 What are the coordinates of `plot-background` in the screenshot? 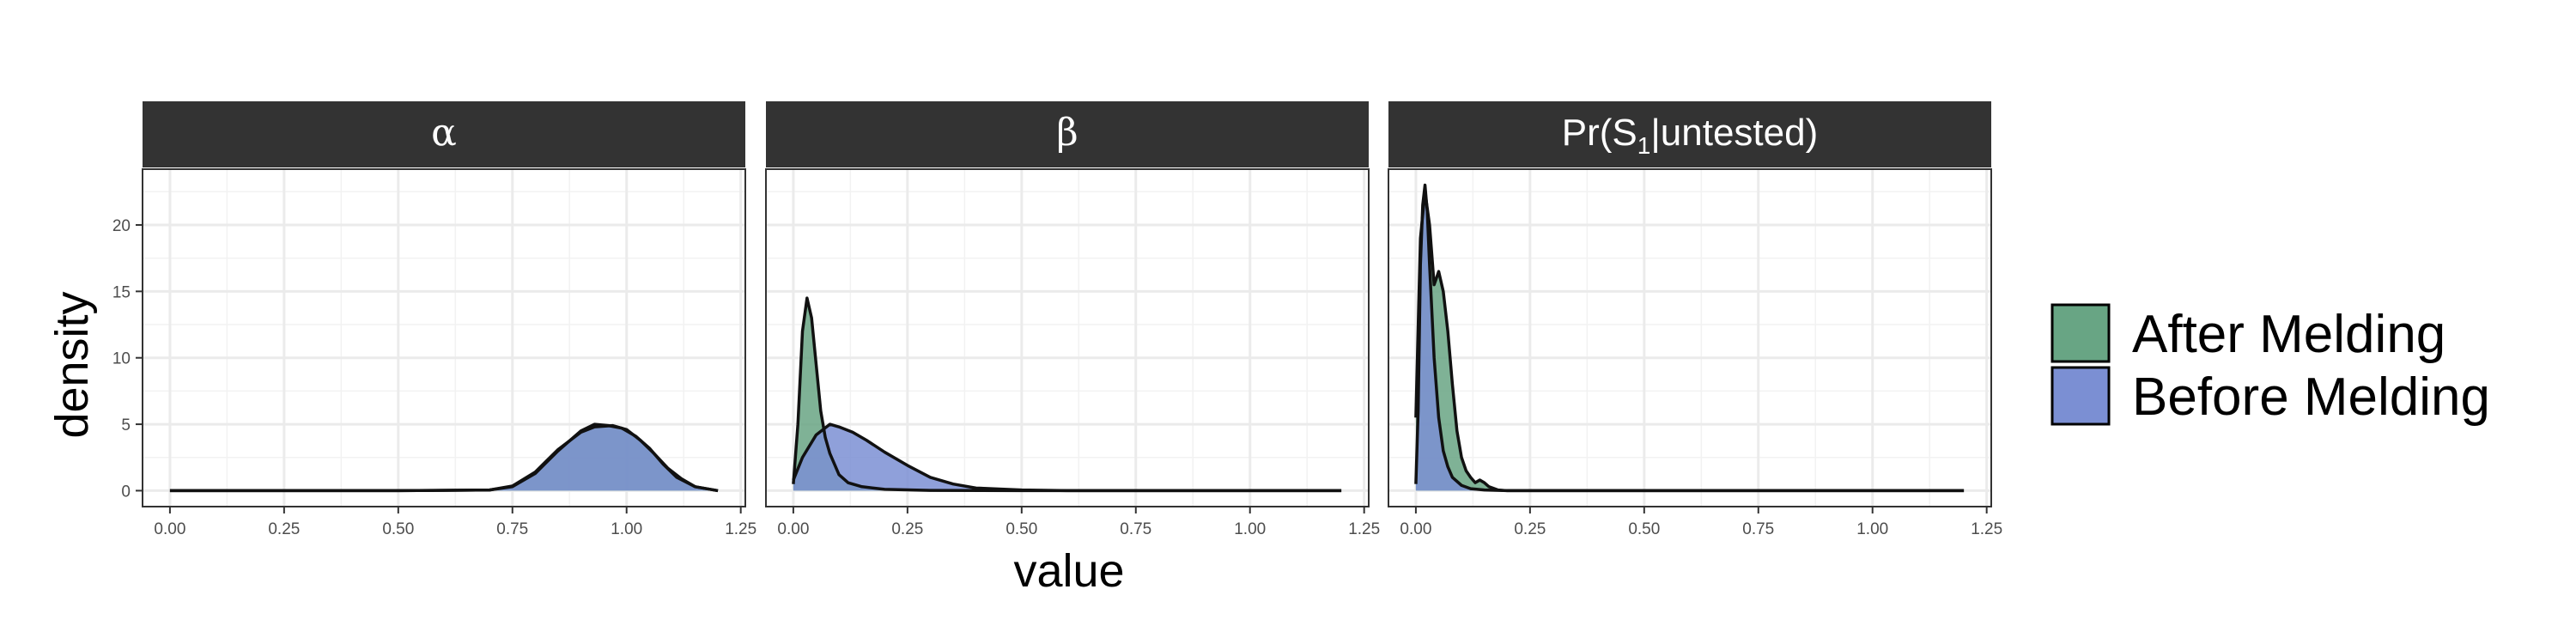 It's located at (1689, 338).